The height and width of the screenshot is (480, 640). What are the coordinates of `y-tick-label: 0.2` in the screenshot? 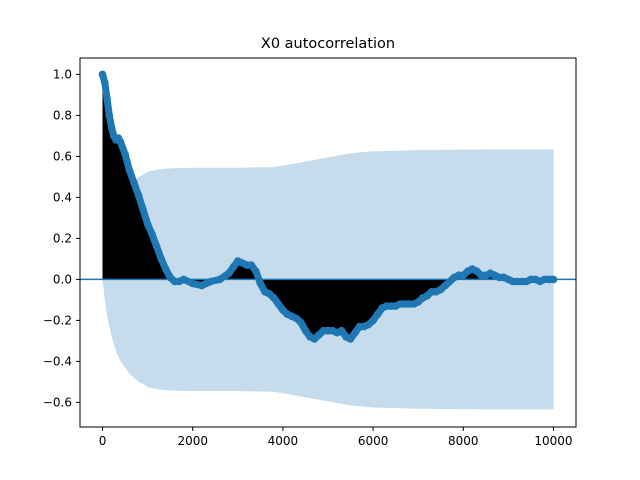 It's located at (62, 238).